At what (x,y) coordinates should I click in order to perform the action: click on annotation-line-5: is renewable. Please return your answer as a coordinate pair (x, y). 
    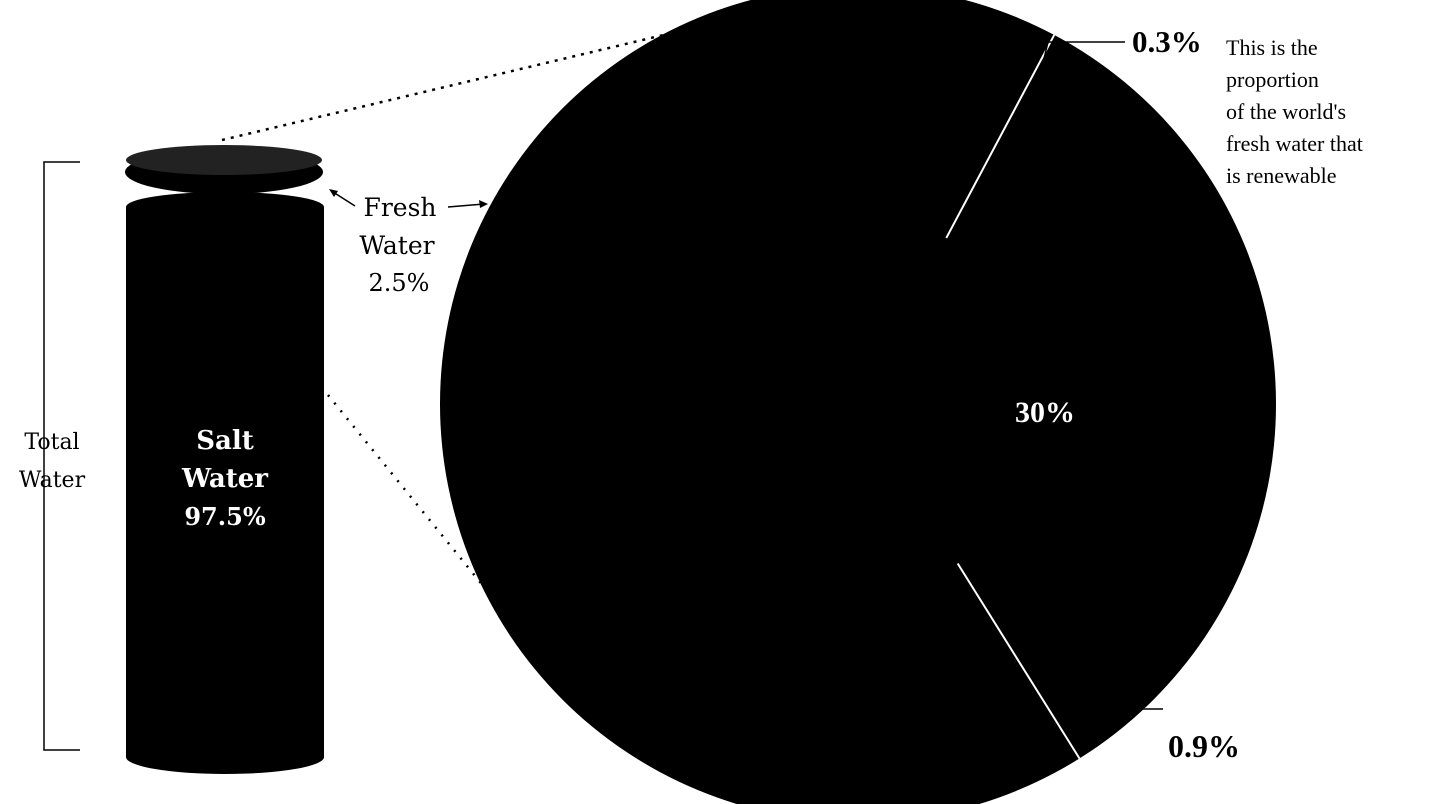
    Looking at the image, I should click on (1281, 175).